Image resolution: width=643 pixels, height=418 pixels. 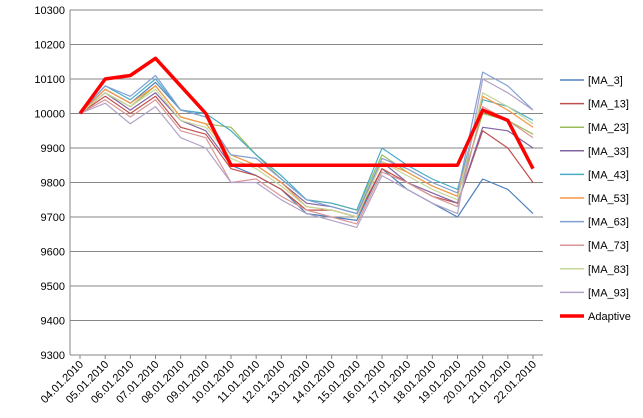 What do you see at coordinates (49, 46) in the screenshot?
I see `y-tick-label: 10200` at bounding box center [49, 46].